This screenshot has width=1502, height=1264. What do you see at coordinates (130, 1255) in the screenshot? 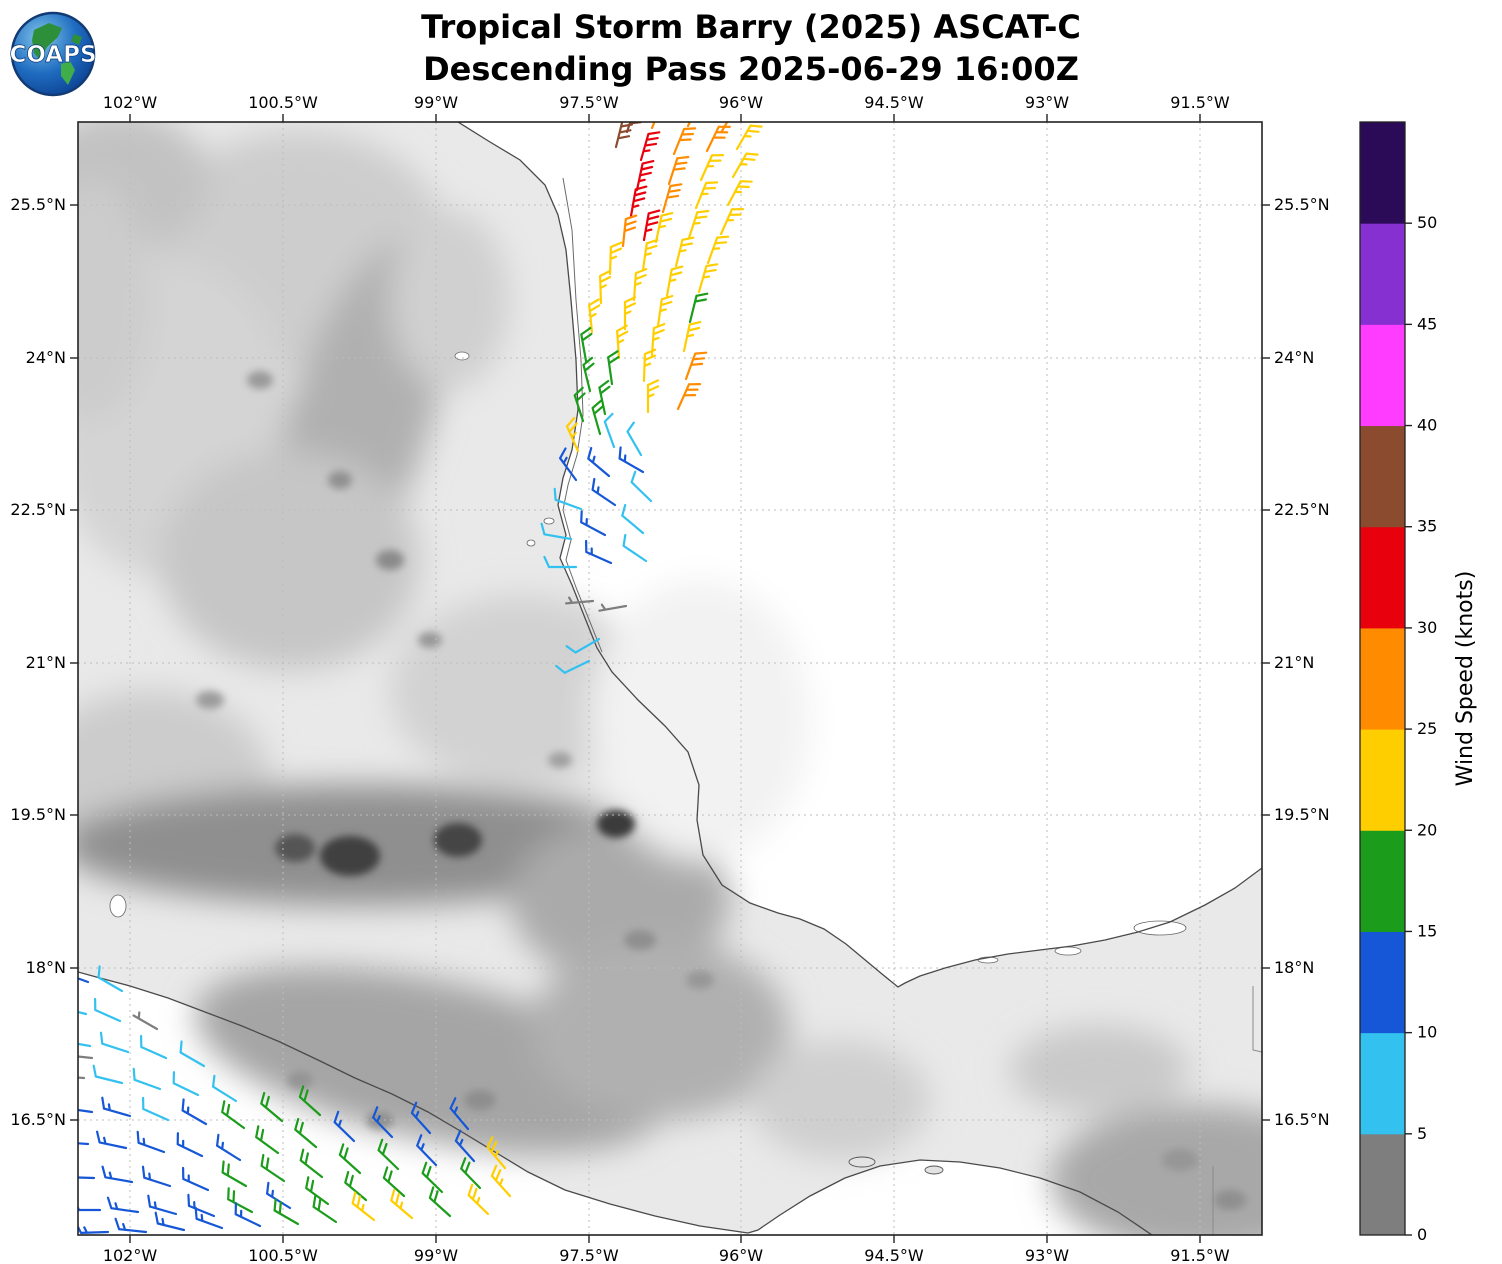
I see `lon-label-bottom: 102°W` at bounding box center [130, 1255].